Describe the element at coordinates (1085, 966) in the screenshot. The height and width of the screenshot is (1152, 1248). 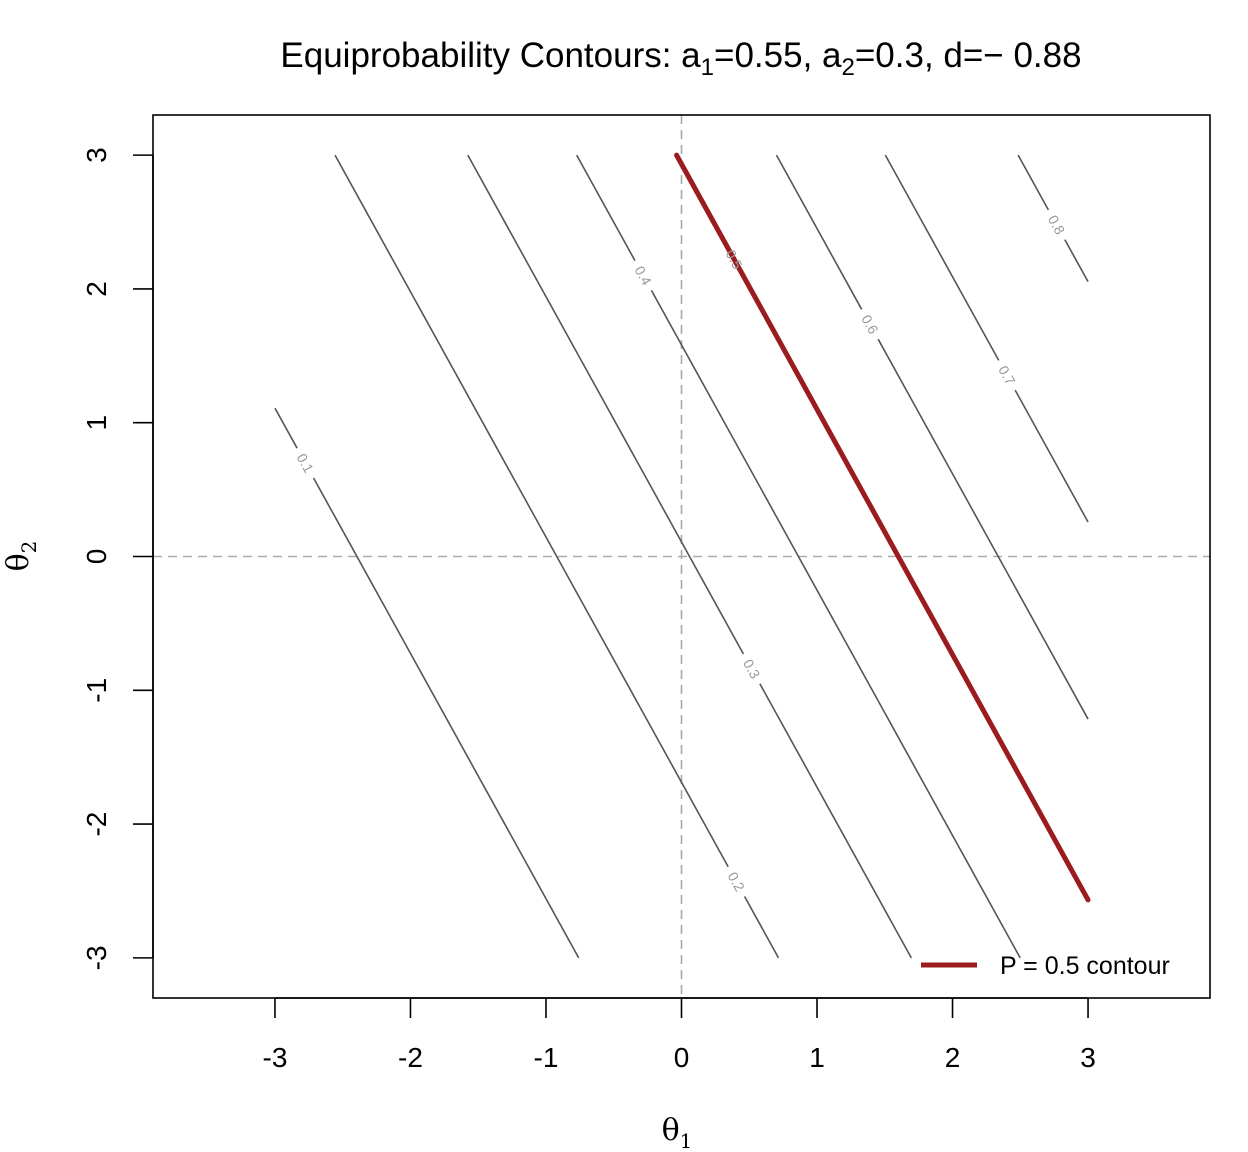
I see `legend-label: P = 0.5 contour` at that location.